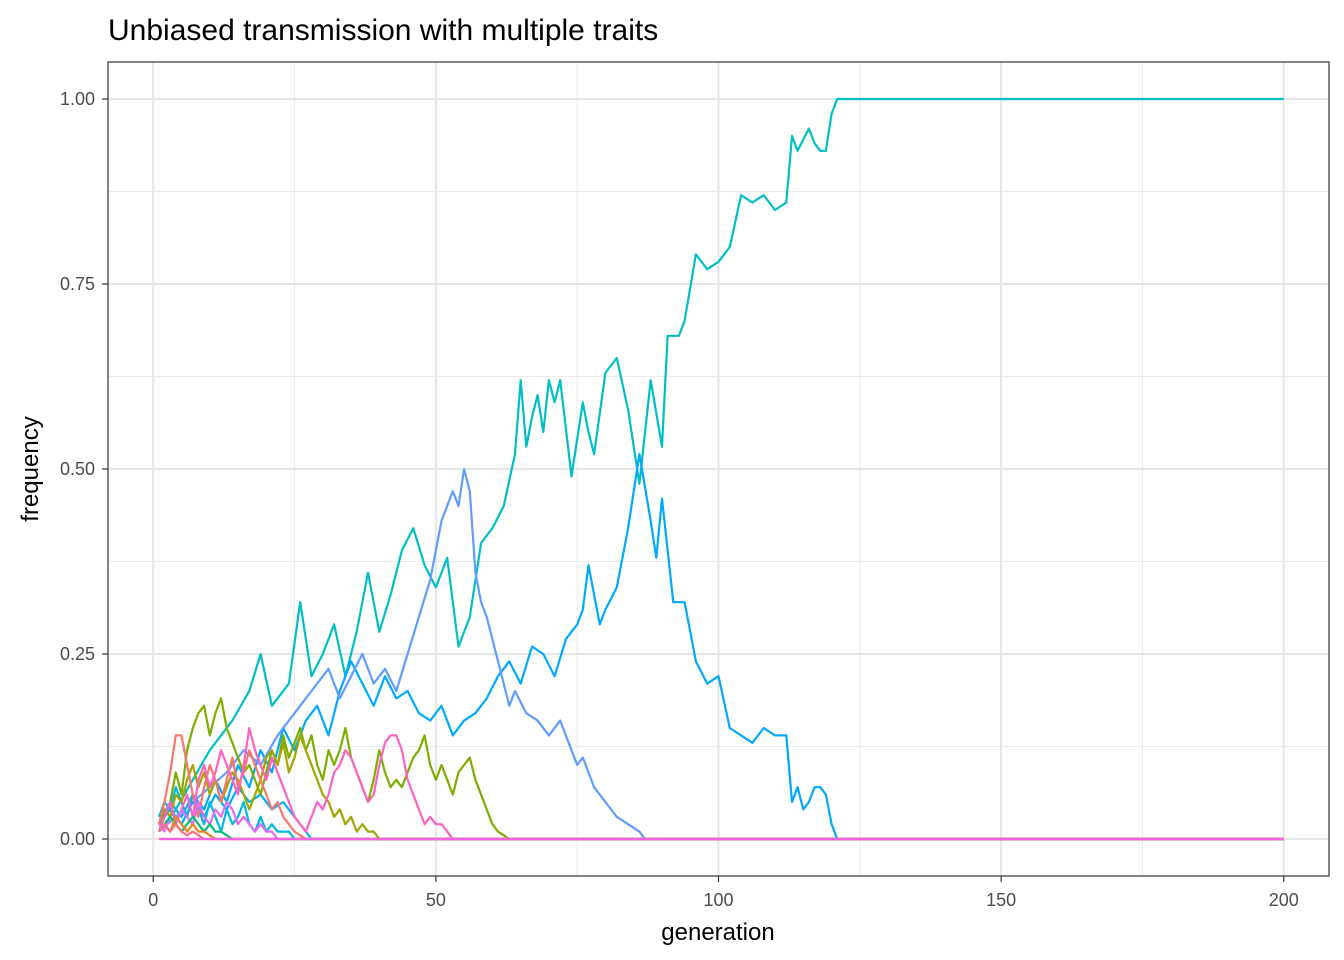 This screenshot has height=960, width=1344. I want to click on x-axis: 0 50 100 150 200, so click(723, 893).